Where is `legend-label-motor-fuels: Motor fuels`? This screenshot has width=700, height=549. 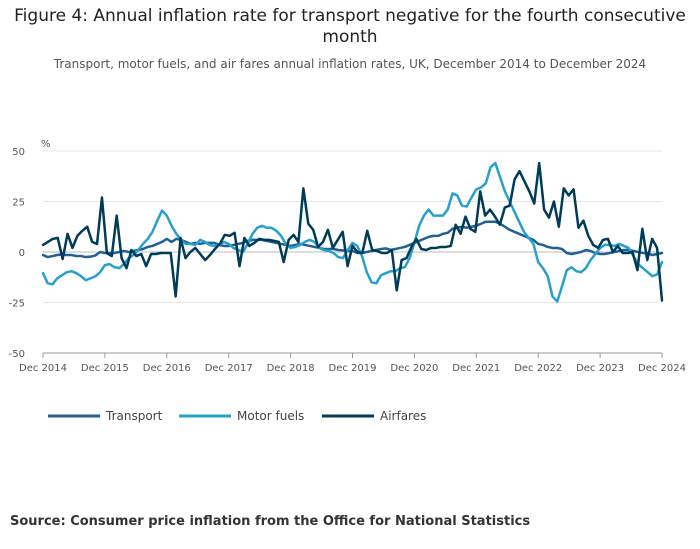 legend-label-motor-fuels: Motor fuels is located at coordinates (270, 416).